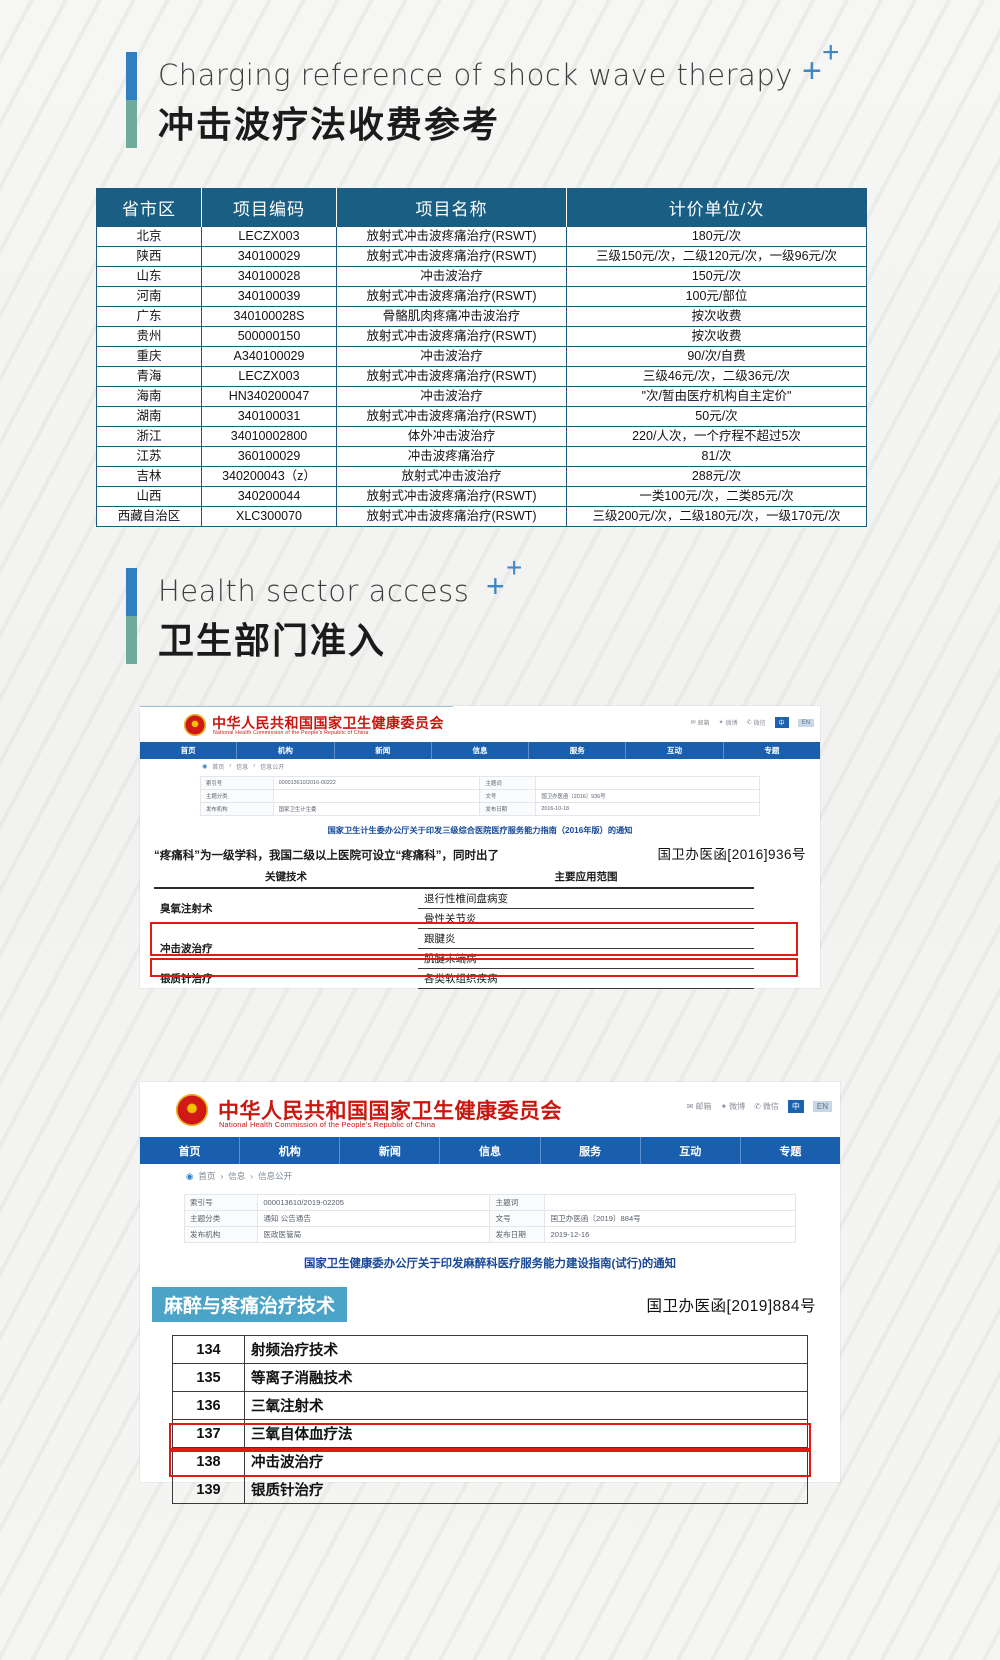 The height and width of the screenshot is (1660, 1000). I want to click on nav-item-interact-2019: 互动, so click(691, 1150).